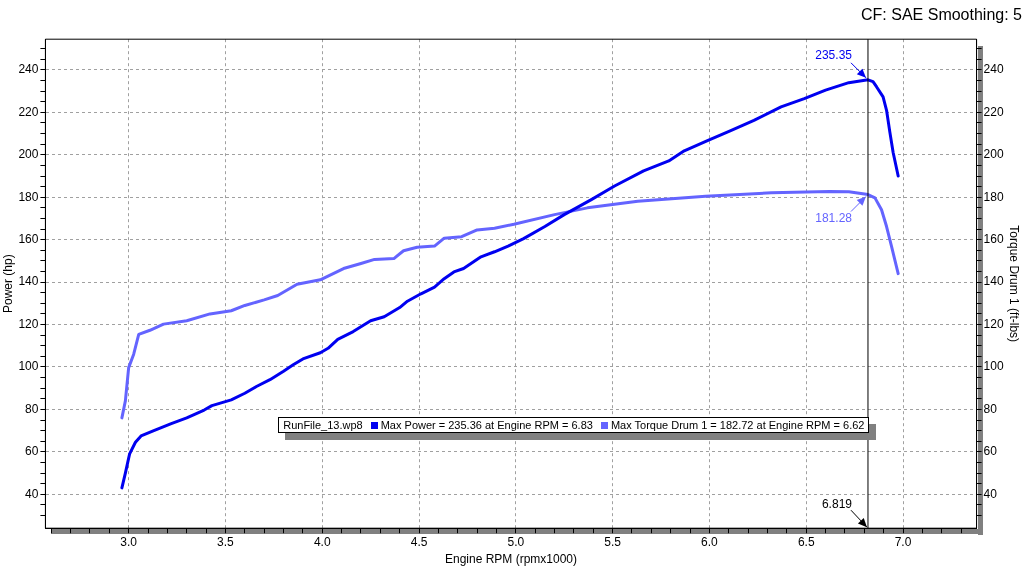 This screenshot has width=1024, height=576. What do you see at coordinates (990, 493) in the screenshot?
I see `y2-tick-label: 40` at bounding box center [990, 493].